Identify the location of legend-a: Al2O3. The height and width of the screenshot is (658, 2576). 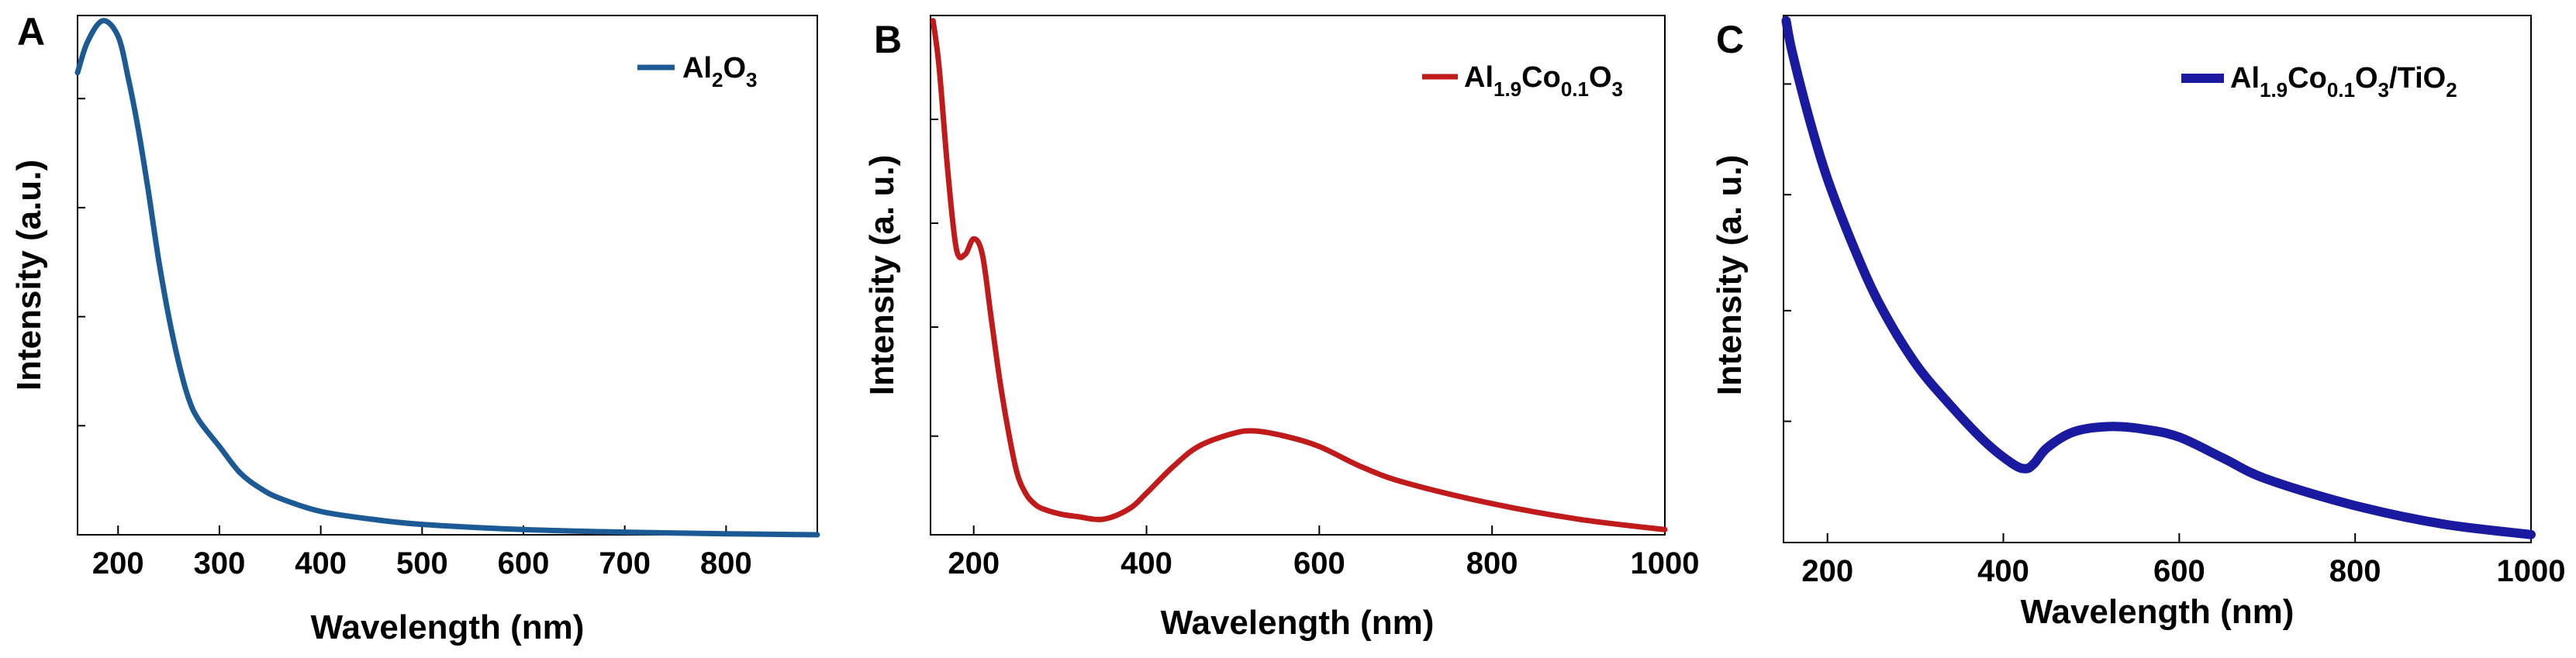
(697, 71).